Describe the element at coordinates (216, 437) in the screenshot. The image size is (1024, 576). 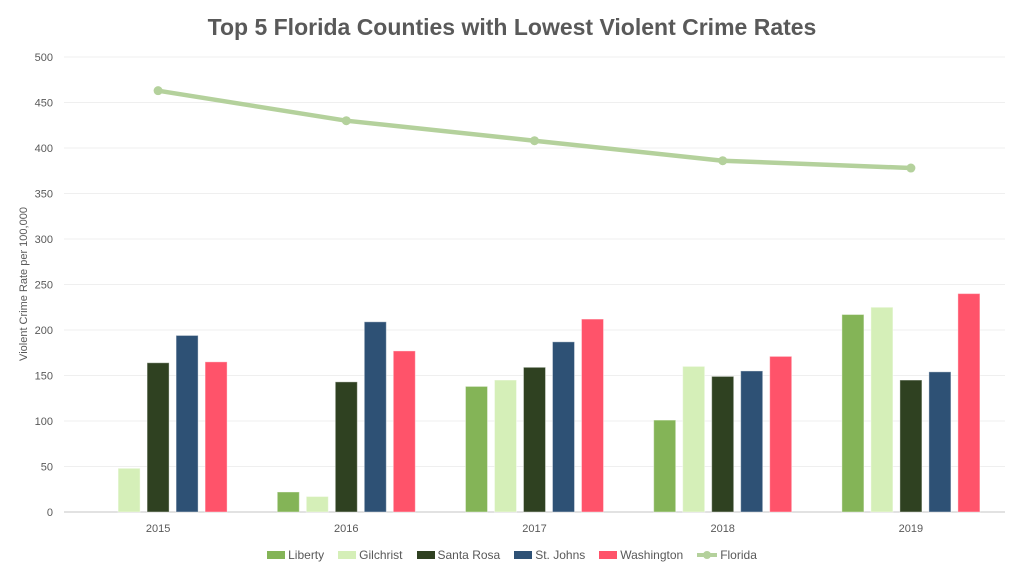
I see `bar-washington-2015` at that location.